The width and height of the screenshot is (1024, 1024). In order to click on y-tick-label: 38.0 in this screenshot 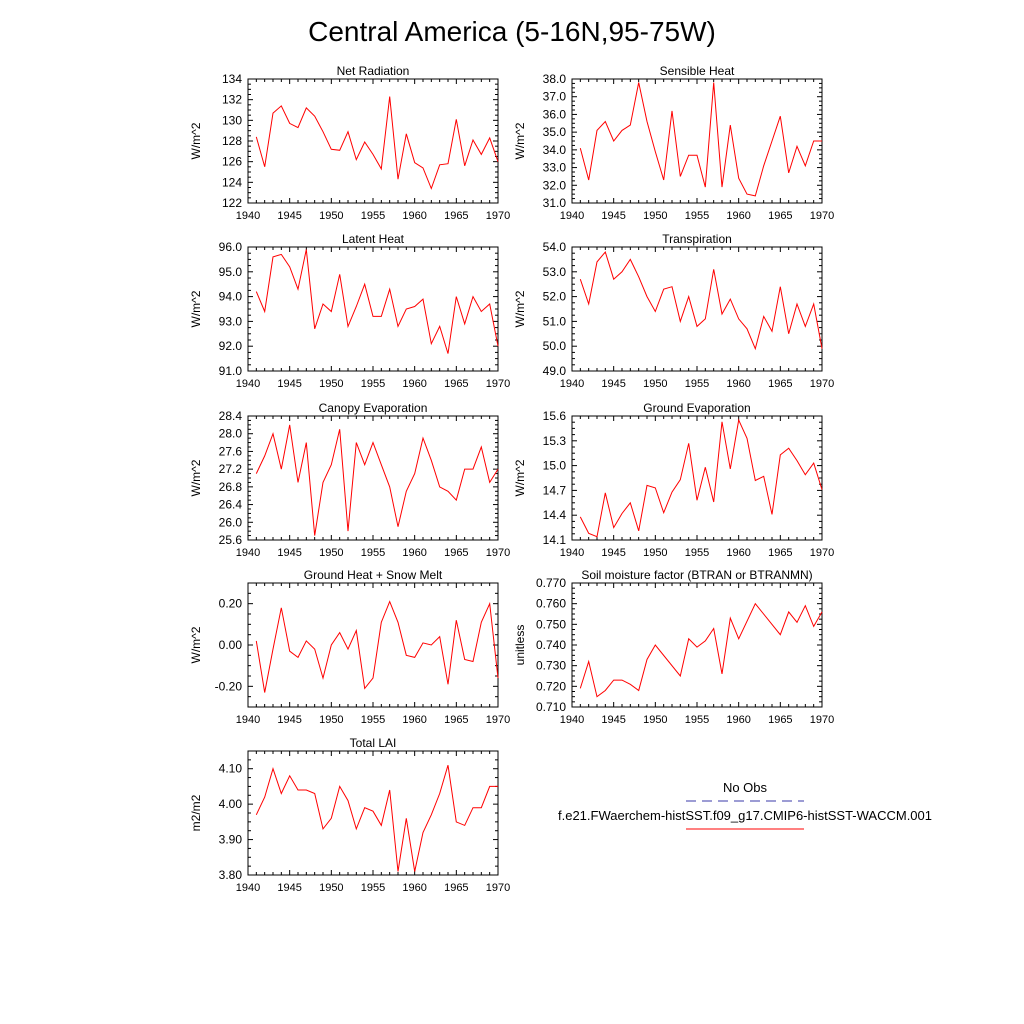, I will do `click(555, 79)`.